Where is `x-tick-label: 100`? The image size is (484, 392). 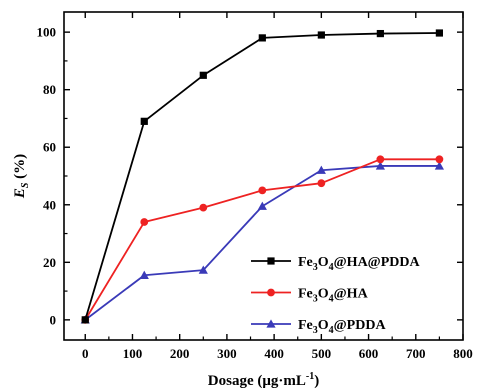 x-tick-label: 100 is located at coordinates (133, 353).